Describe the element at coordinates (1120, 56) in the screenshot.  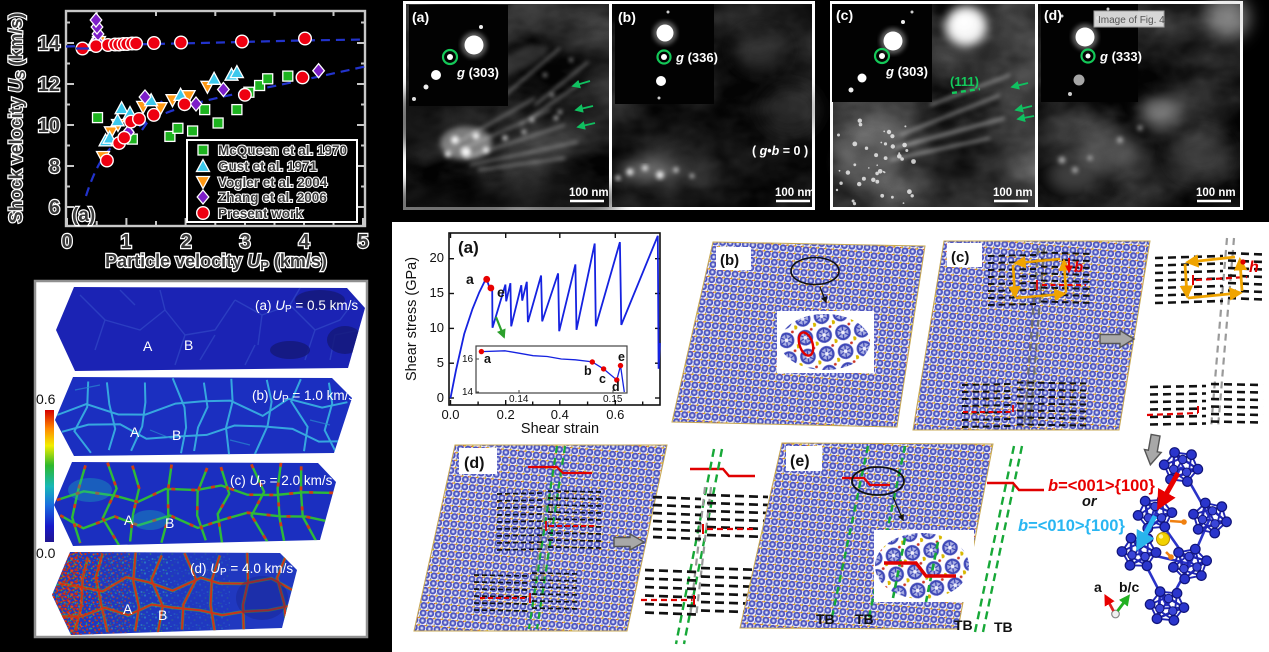
I see `svg-text: g (333)` at that location.